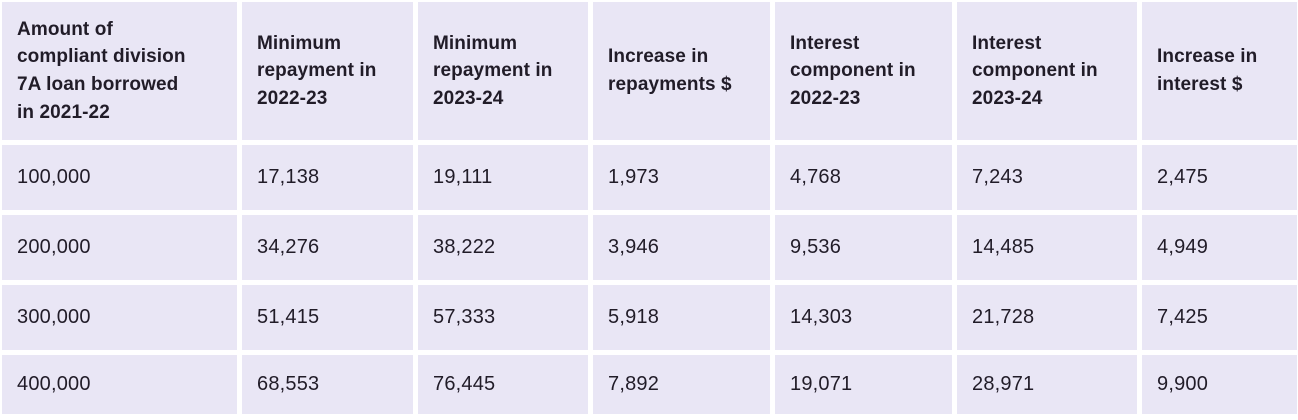 This screenshot has height=420, width=1298. I want to click on column-header-label: Interest component in 2022-23, so click(853, 70).